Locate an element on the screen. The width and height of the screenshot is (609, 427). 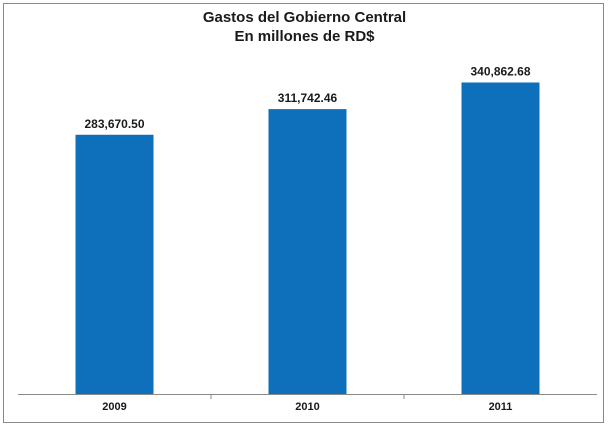
x-tick-label-2011: 2011 is located at coordinates (501, 407).